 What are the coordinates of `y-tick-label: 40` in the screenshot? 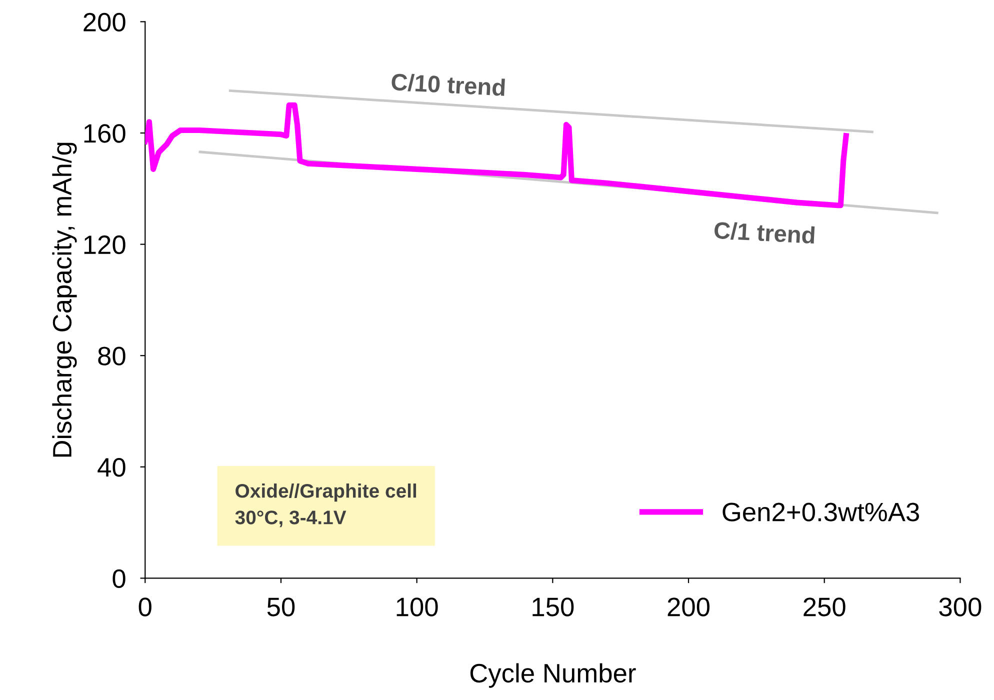 It's located at (112, 467).